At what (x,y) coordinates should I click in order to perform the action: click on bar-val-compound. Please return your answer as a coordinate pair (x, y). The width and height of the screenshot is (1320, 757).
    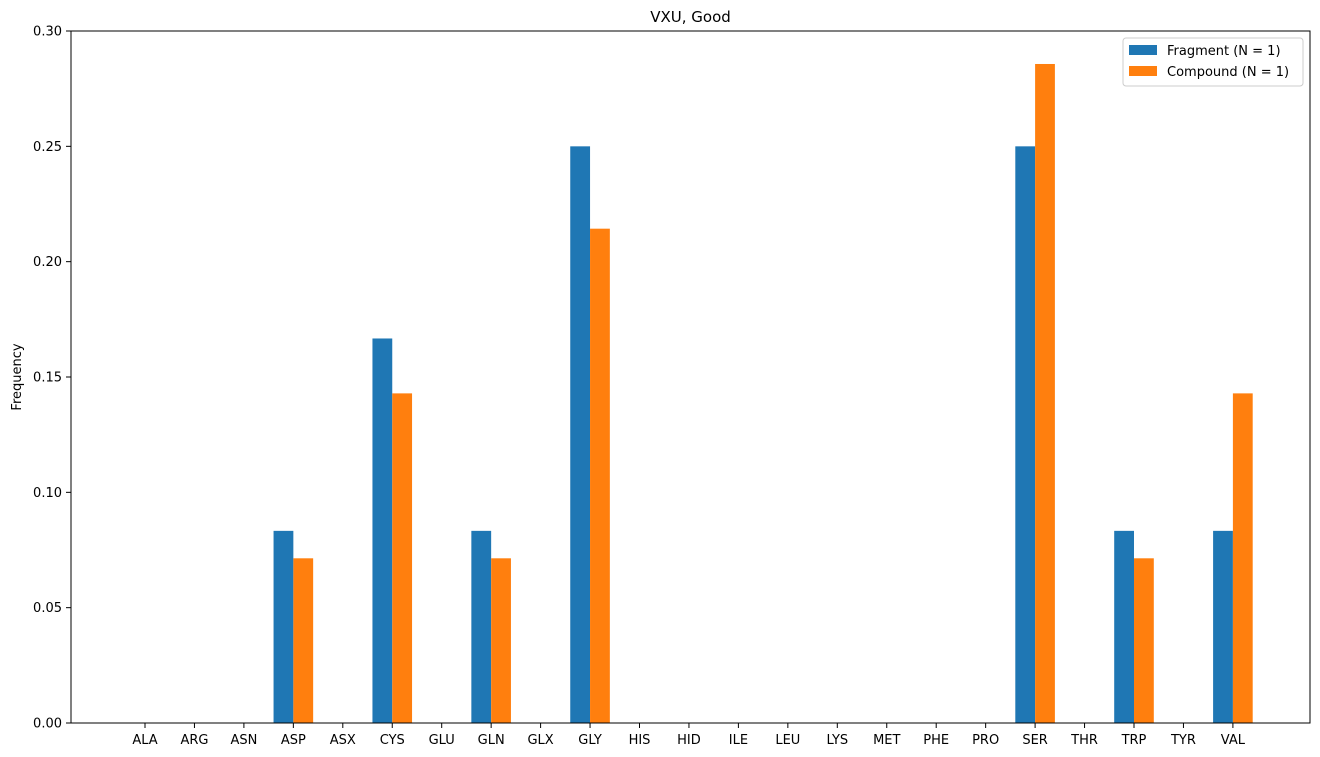
    Looking at the image, I should click on (1242, 558).